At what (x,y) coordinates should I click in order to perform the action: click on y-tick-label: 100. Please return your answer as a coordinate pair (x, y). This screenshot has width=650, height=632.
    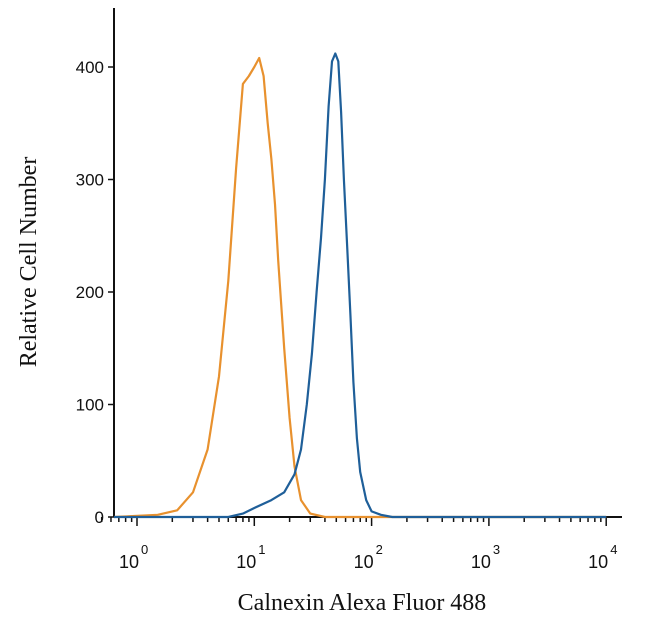
    Looking at the image, I should click on (90, 405).